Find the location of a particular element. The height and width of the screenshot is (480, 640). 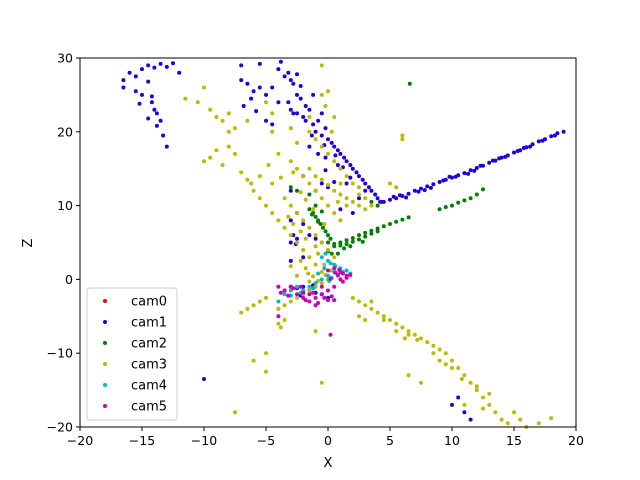

series-cam2 is located at coordinates (386, 168).